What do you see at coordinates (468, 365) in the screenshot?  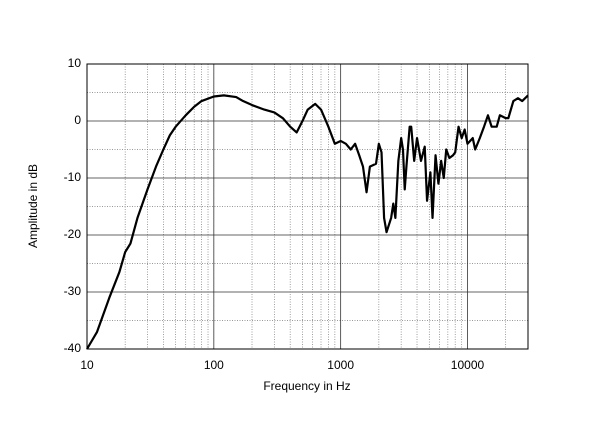 I see `x-tick-label: 10000` at bounding box center [468, 365].